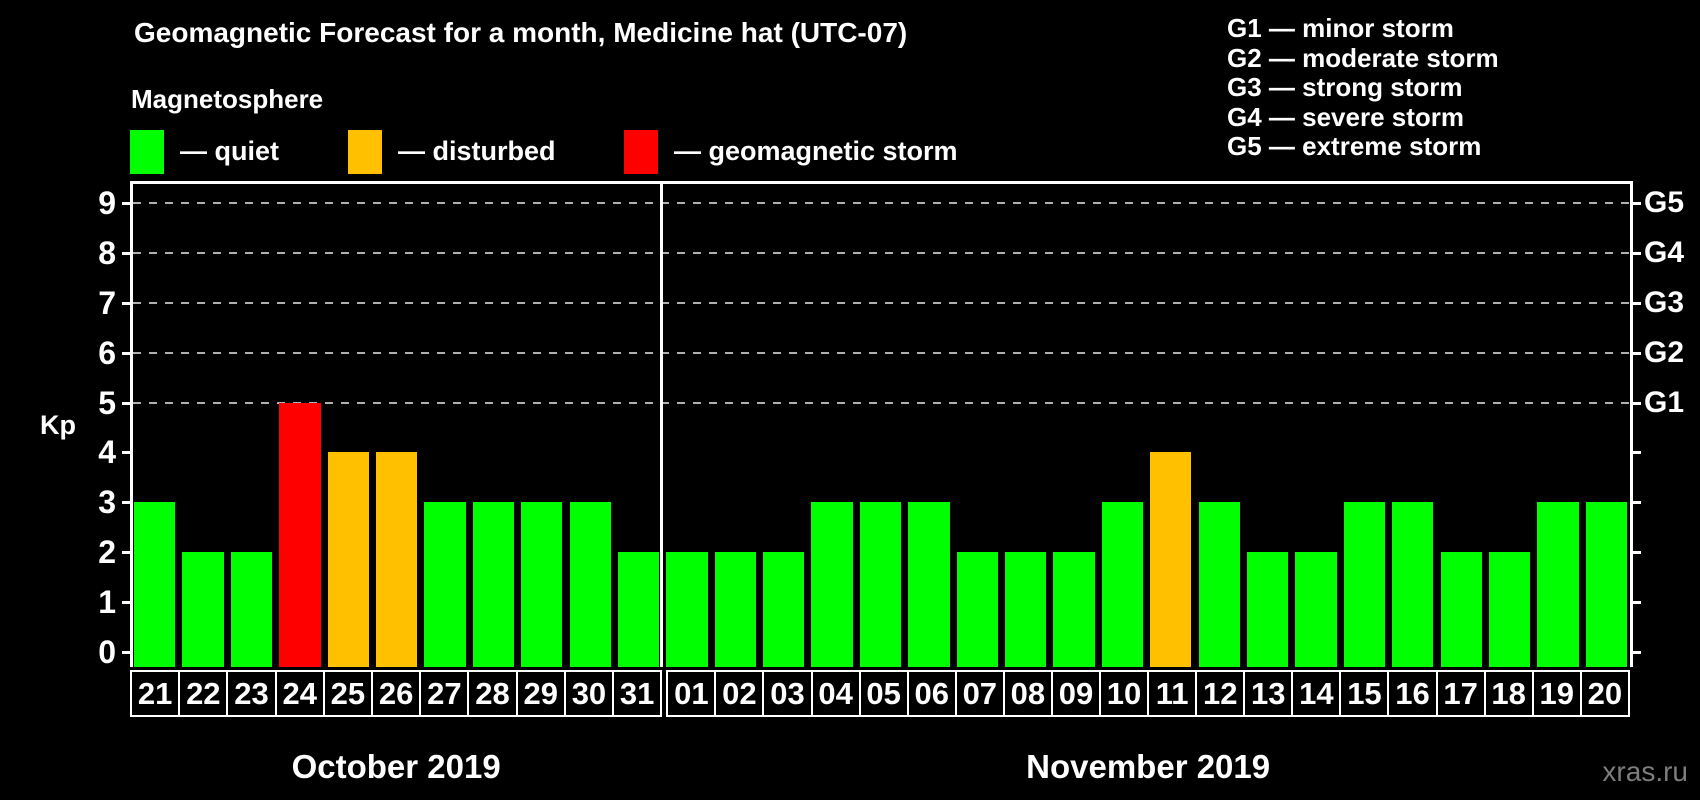  I want to click on day-cell-04: 04, so click(834, 693).